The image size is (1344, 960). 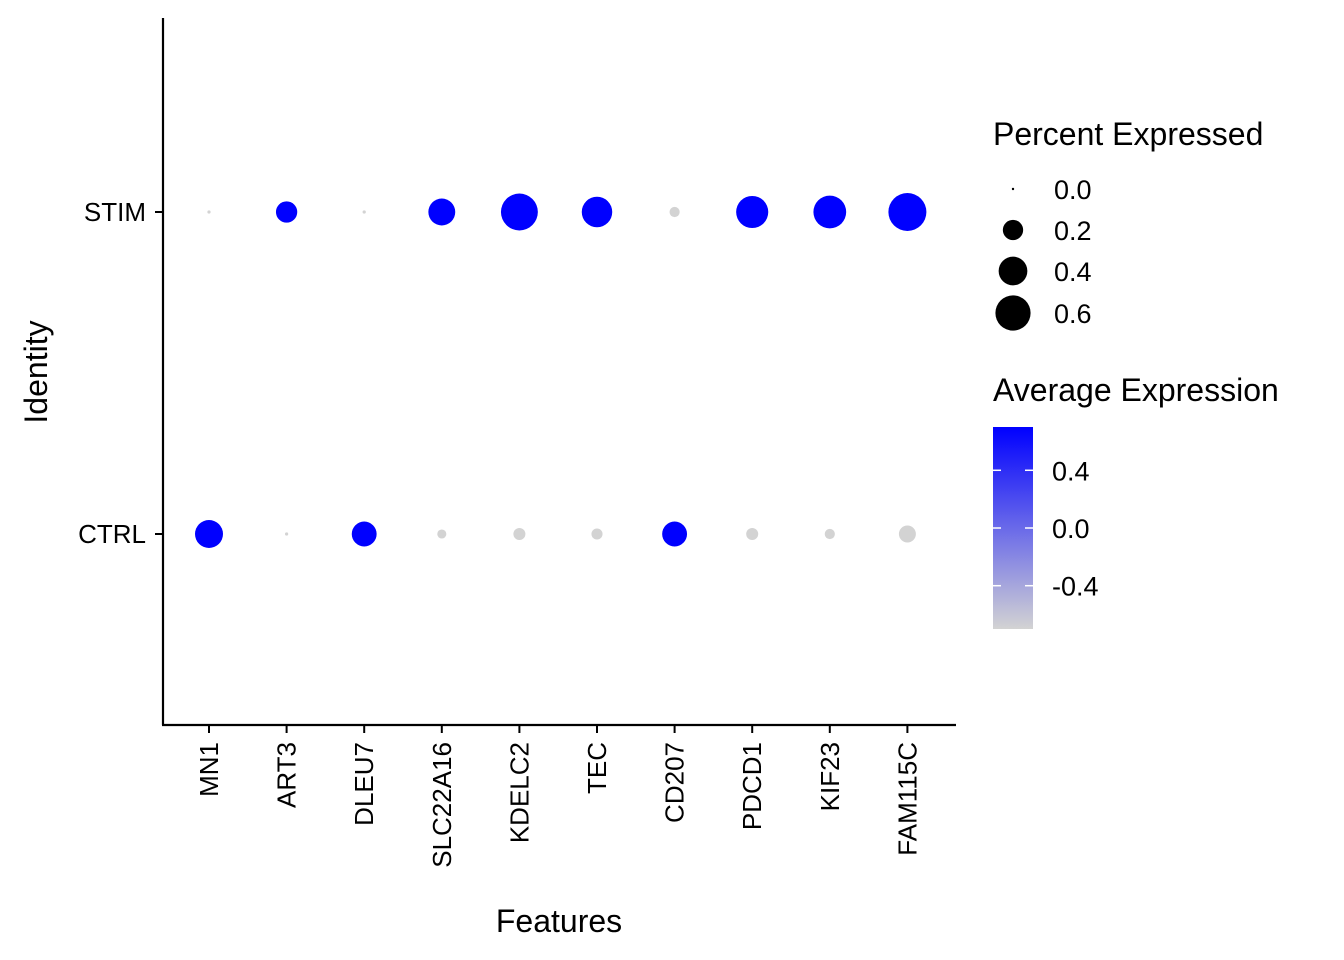 What do you see at coordinates (830, 776) in the screenshot?
I see `x-tick-label: KIF23` at bounding box center [830, 776].